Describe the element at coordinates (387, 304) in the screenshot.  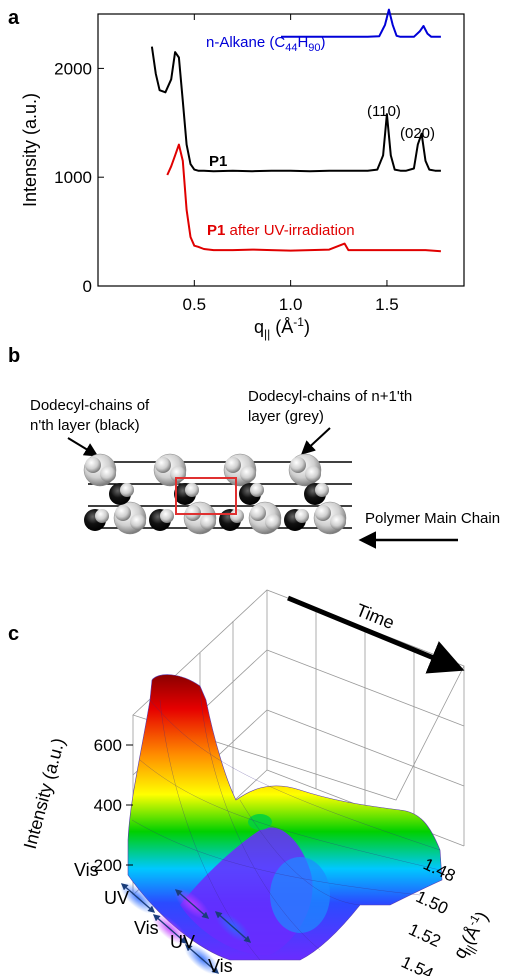
I see `chart-a-xtick-label: 1.5` at that location.